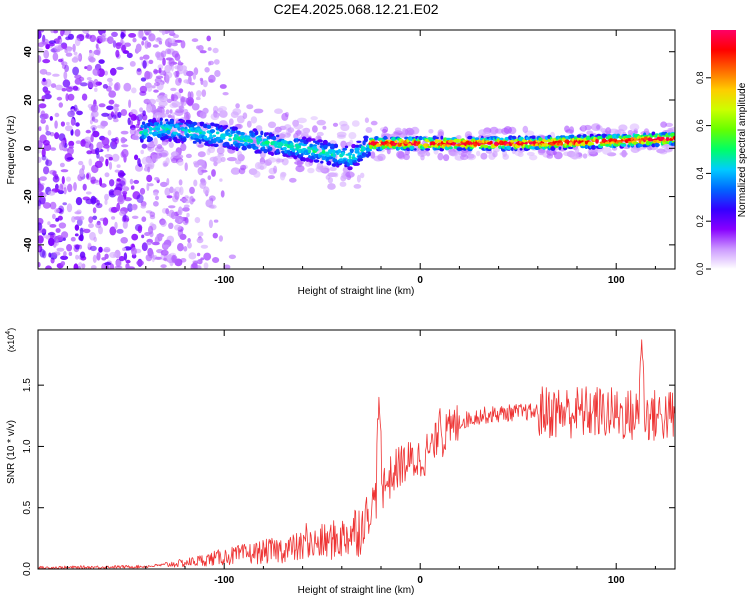  What do you see at coordinates (224, 280) in the screenshot?
I see `x-tick-label: -100` at bounding box center [224, 280].